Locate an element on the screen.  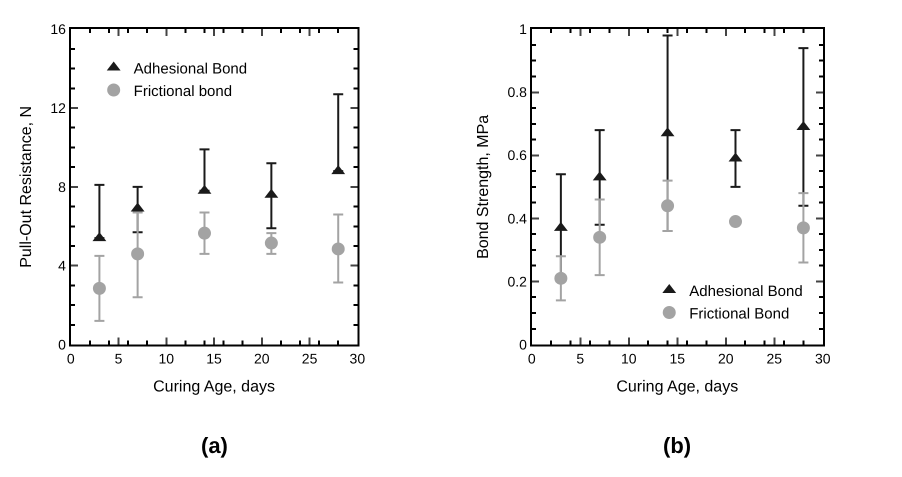
y-tick-label: 16 is located at coordinates (58, 29).